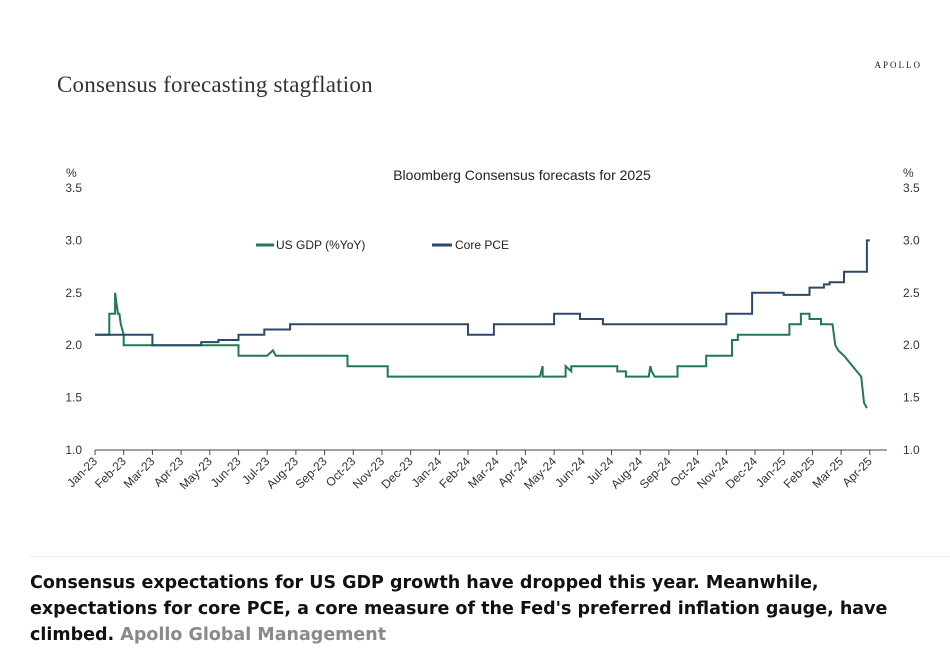 This screenshot has height=656, width=950. What do you see at coordinates (911, 188) in the screenshot?
I see `y-tick-label-right: 3.5` at bounding box center [911, 188].